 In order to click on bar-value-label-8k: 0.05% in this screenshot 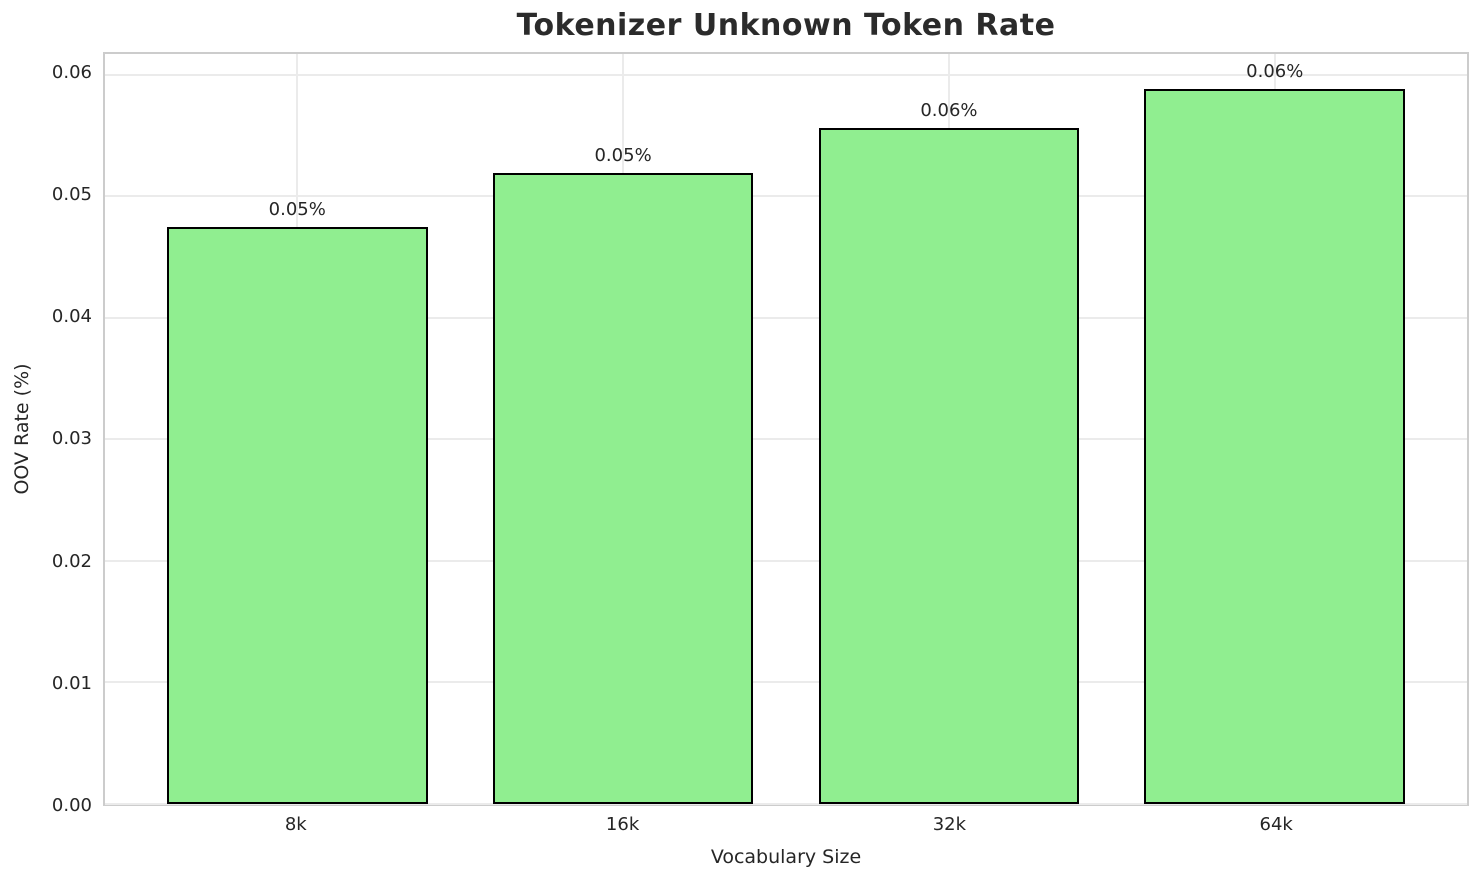, I will do `click(297, 209)`.